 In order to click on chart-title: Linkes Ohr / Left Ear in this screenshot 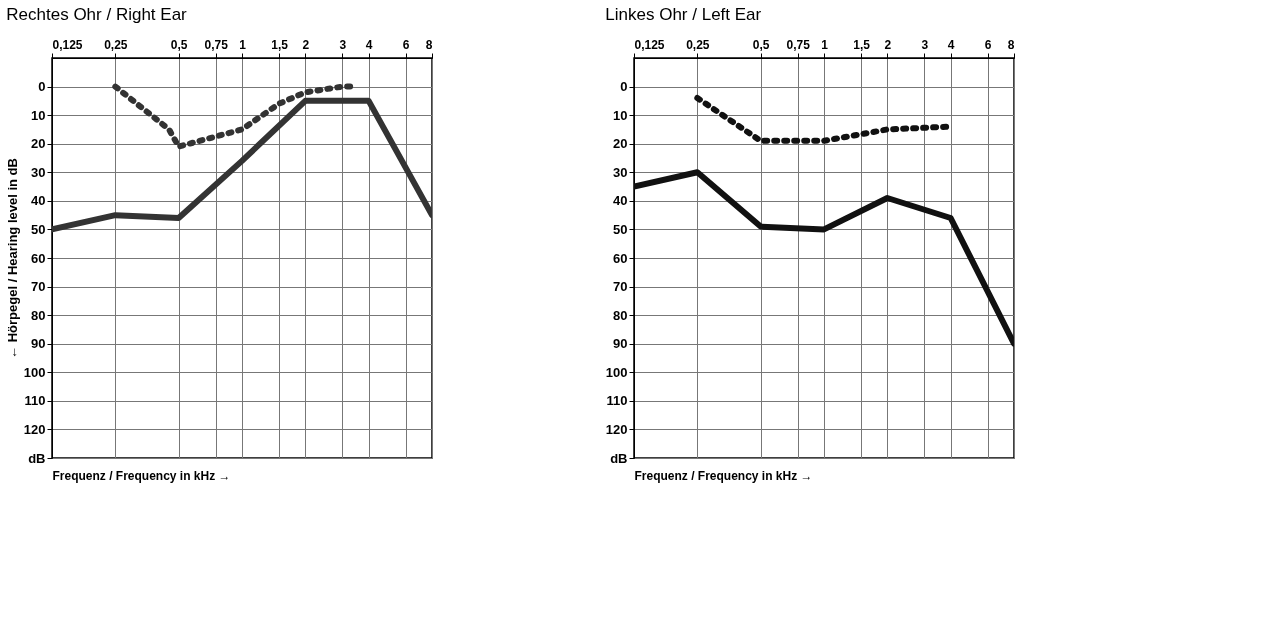, I will do `click(683, 14)`.